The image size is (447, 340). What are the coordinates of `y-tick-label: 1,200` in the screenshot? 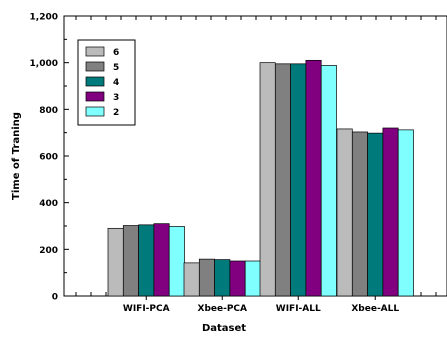 It's located at (44, 18).